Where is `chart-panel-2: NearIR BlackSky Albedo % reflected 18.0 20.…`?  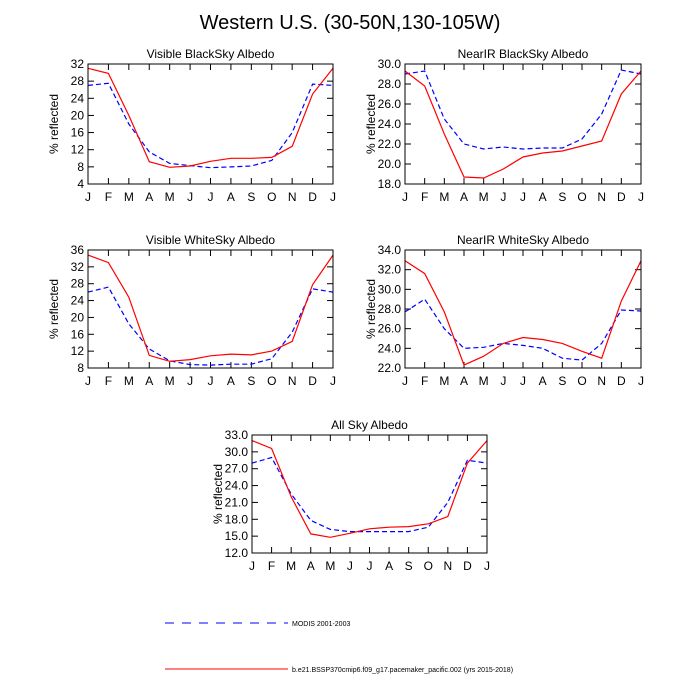
chart-panel-2: NearIR BlackSky Albedo % reflected 18.0 20.… is located at coordinates (504, 125).